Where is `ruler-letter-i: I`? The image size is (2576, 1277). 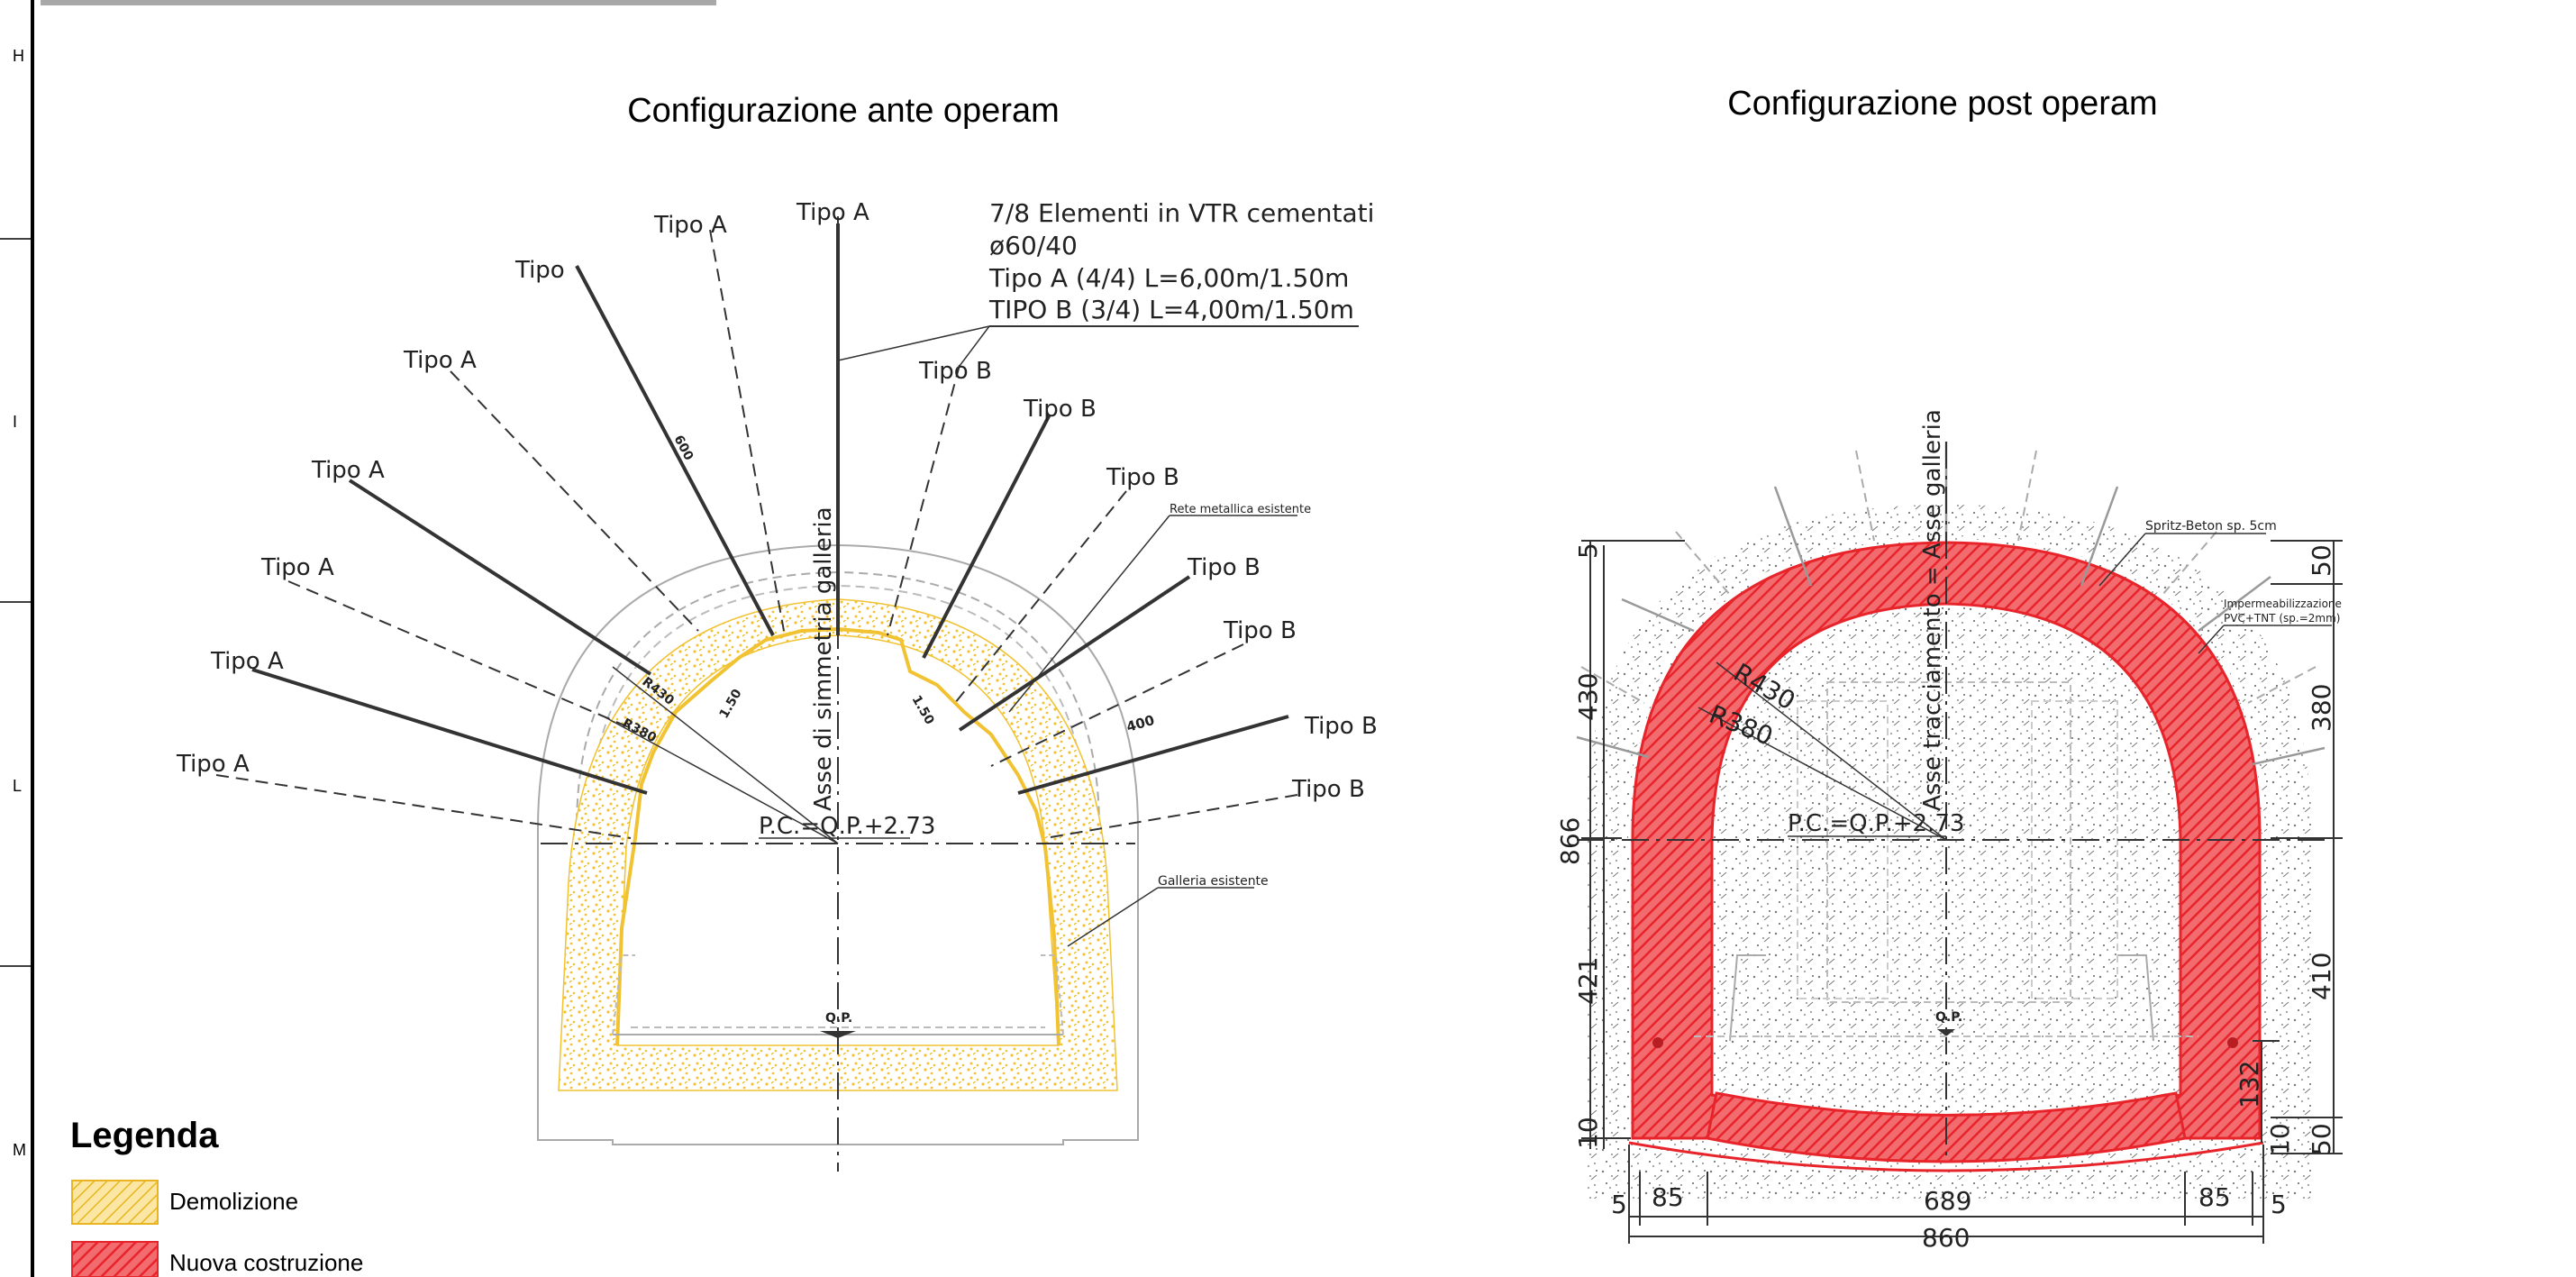 ruler-letter-i: I is located at coordinates (15, 422).